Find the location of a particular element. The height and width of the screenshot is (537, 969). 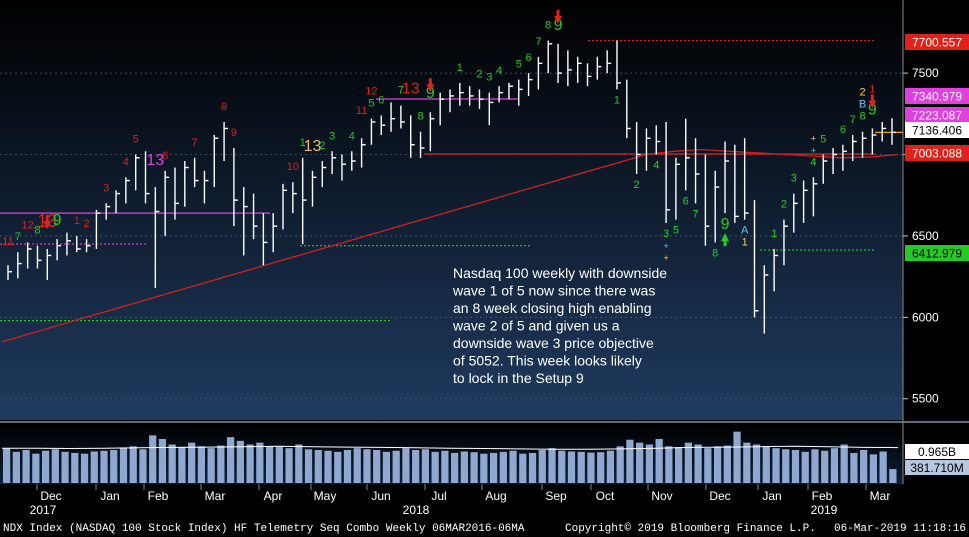

sequential-count: 12 is located at coordinates (28, 225).